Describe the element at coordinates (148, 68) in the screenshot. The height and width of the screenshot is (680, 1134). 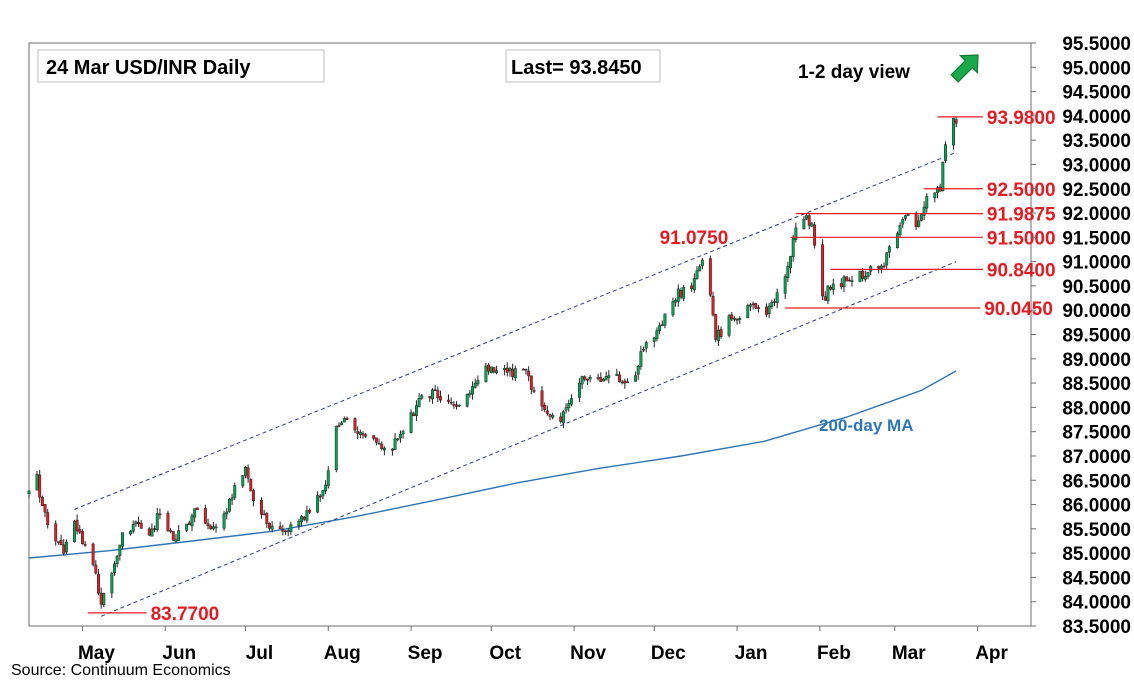
I see `chart-title: 24 Mar USD/INR Daily` at that location.